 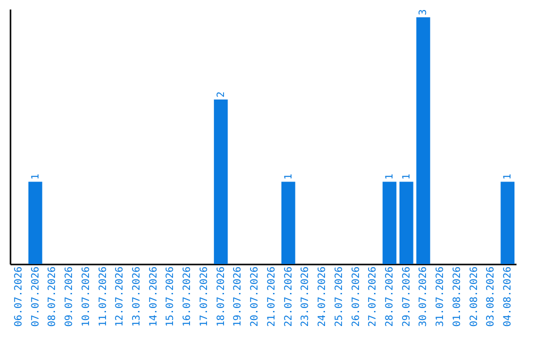 What do you see at coordinates (406, 296) in the screenshot?
I see `x-tick-label: 29.07.2026` at bounding box center [406, 296].